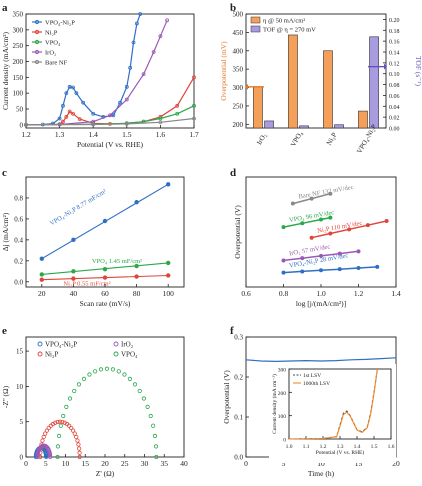 Image resolution: width=422 pixels, height=486 pixels. I want to click on y-tick-label: 0.02, so click(394, 119).